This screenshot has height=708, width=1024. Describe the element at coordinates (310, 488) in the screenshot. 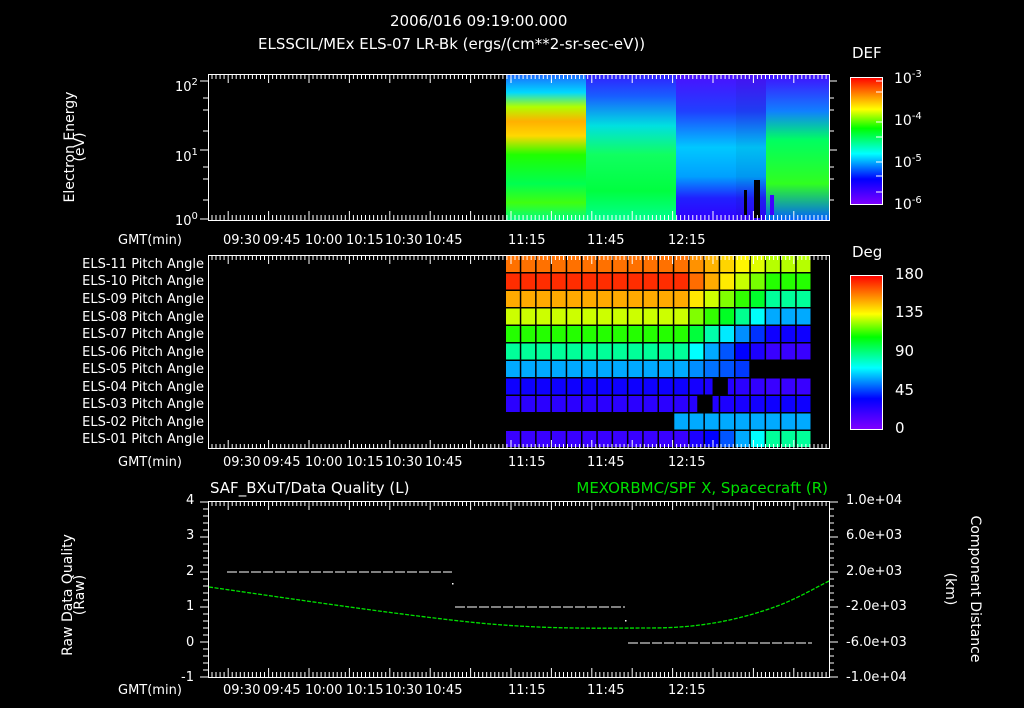

I see `panel3-title-left: SAF_BXuT/Data Quality (L)` at that location.